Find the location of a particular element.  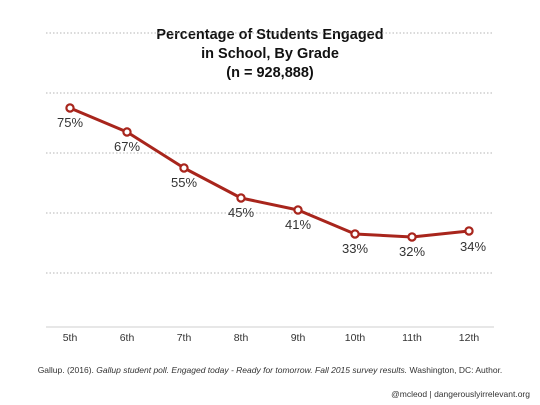

citation-suffix: Washington, DC: Author. is located at coordinates (455, 370).